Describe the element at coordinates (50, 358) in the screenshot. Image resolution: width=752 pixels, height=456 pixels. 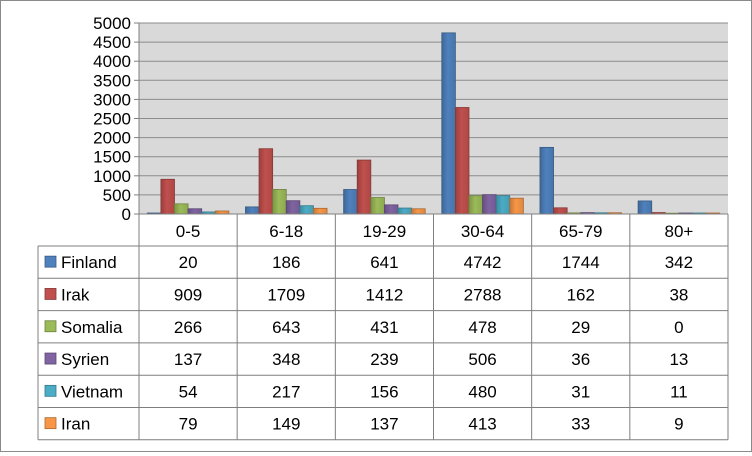
I see `legend-key-syrien` at that location.